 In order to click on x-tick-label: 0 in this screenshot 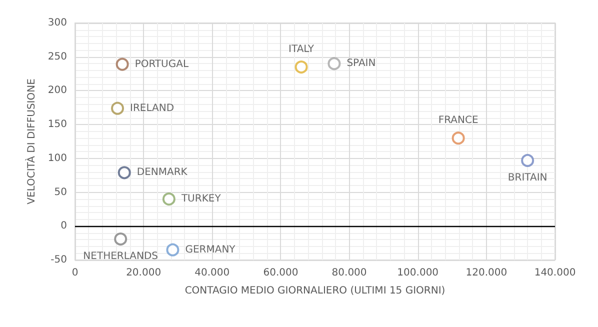, I will do `click(75, 273)`.